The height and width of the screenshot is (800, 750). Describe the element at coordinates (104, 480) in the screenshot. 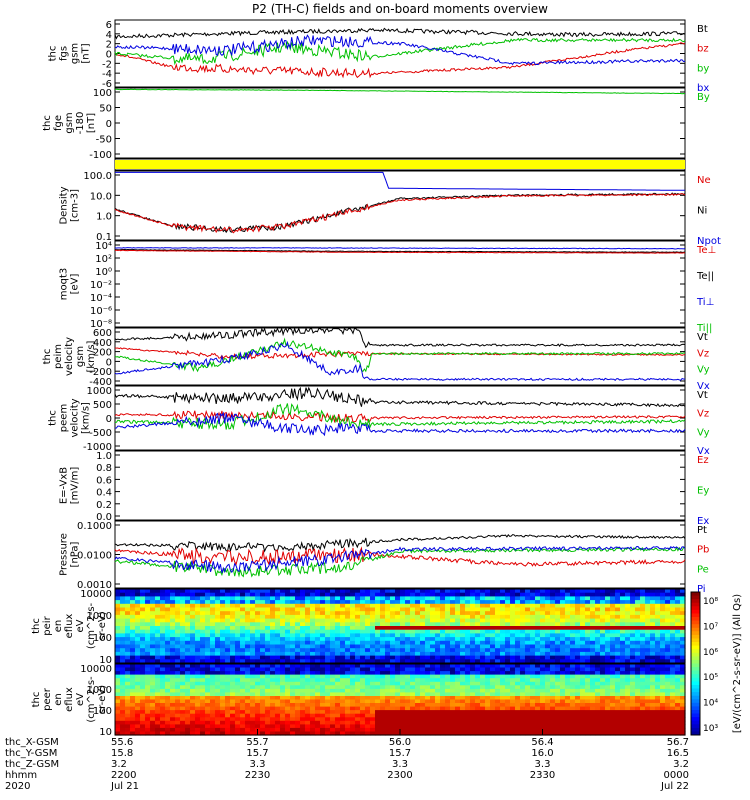

I see `y-tick-label: 0.6` at that location.